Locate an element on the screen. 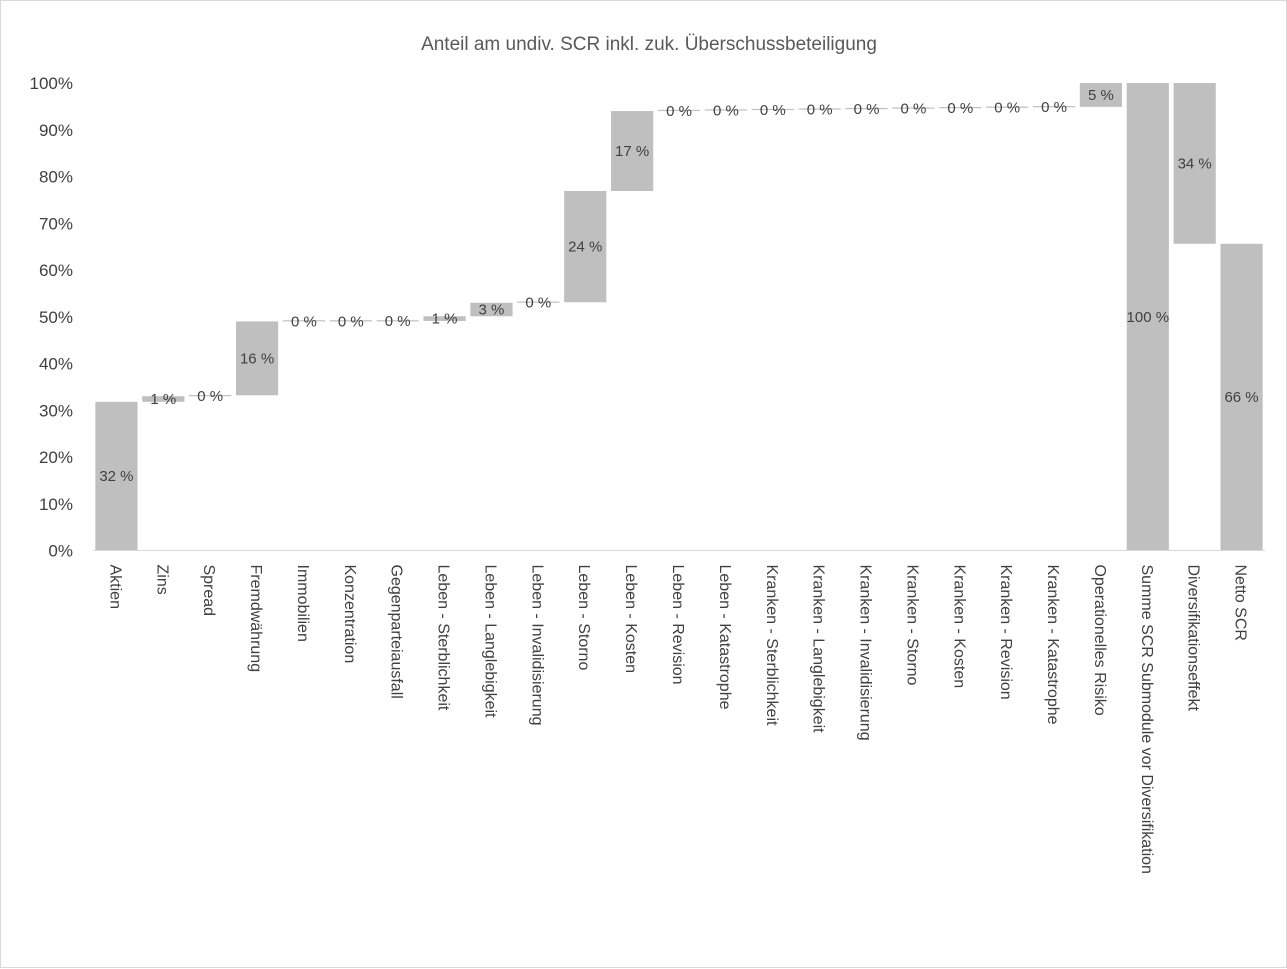 The width and height of the screenshot is (1287, 969). data-label: 66 % is located at coordinates (1241, 397).